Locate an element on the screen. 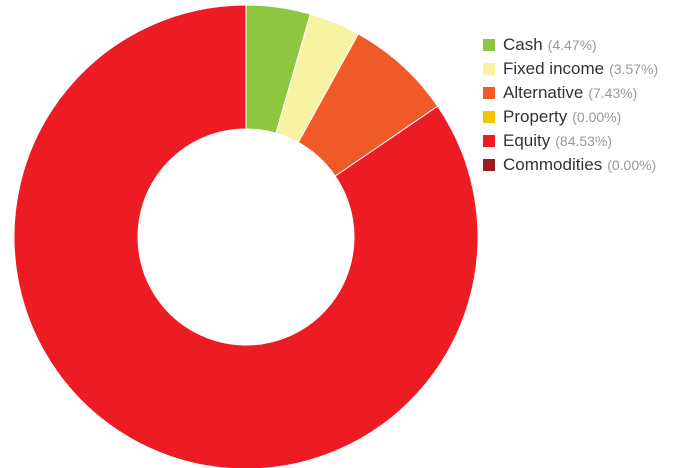  legend-item-alternative: Alternative (7.43%) is located at coordinates (570, 93).